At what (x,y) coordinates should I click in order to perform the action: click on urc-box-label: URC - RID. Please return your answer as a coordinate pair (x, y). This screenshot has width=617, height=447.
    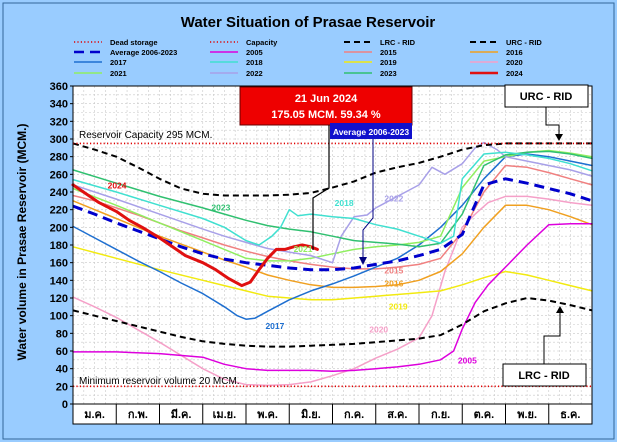
    Looking at the image, I should click on (546, 97).